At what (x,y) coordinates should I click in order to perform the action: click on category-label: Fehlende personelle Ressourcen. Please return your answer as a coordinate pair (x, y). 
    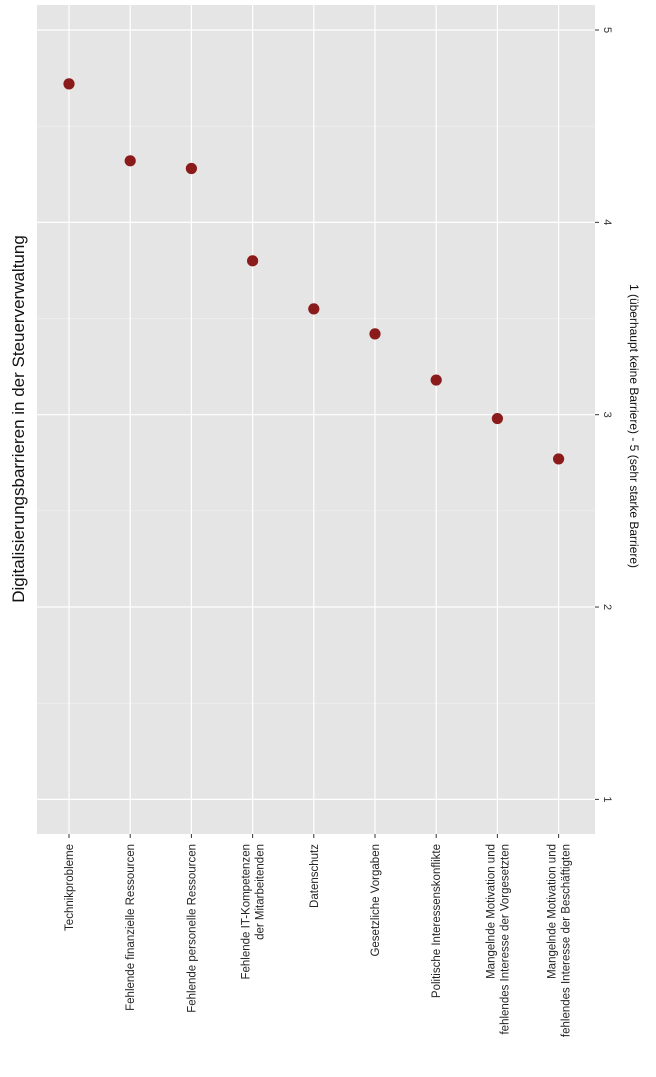
    Looking at the image, I should click on (192, 928).